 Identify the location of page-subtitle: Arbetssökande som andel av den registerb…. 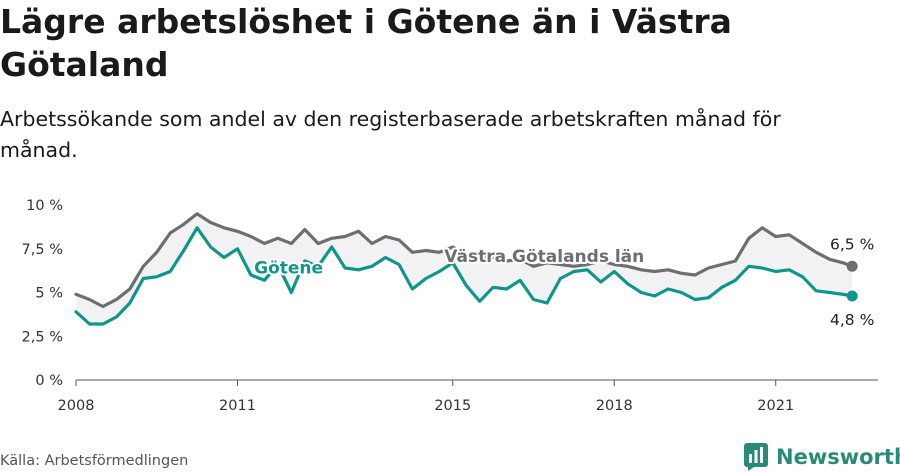
(390, 134).